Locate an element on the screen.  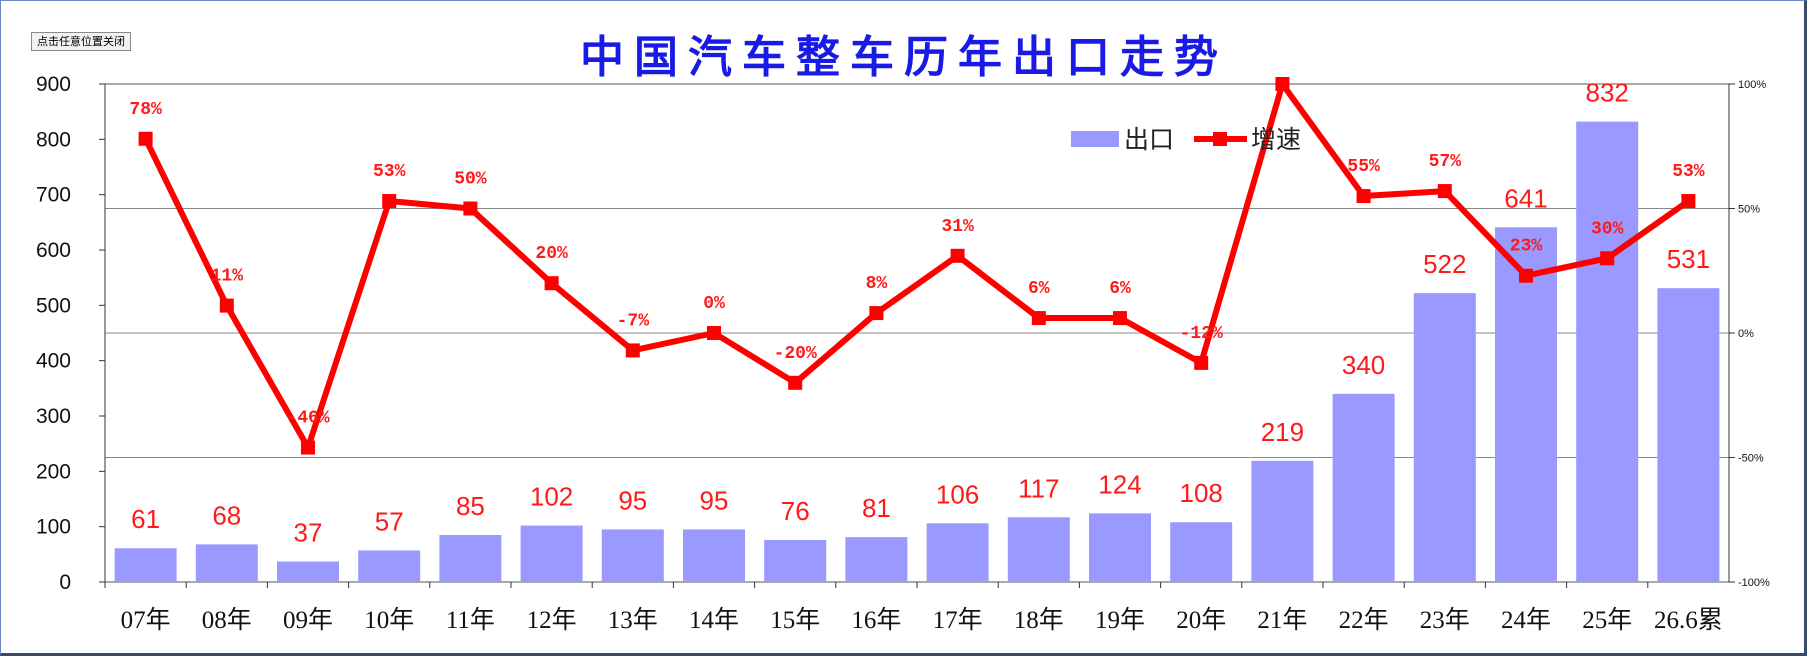
x-tick-label: 19年 is located at coordinates (1120, 620).